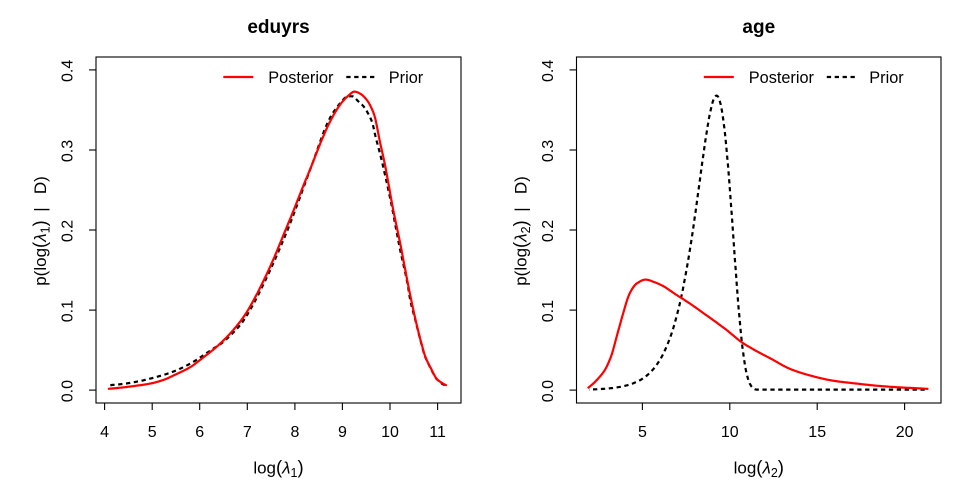 Image resolution: width=960 pixels, height=480 pixels. I want to click on svg-text: log(λ1), so click(278, 468).